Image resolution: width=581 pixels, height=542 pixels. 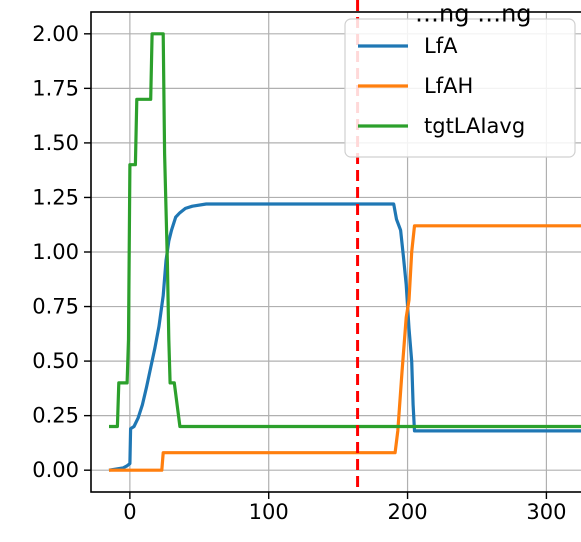 I want to click on legend-label: tgtLAIavg, so click(x=474, y=126).